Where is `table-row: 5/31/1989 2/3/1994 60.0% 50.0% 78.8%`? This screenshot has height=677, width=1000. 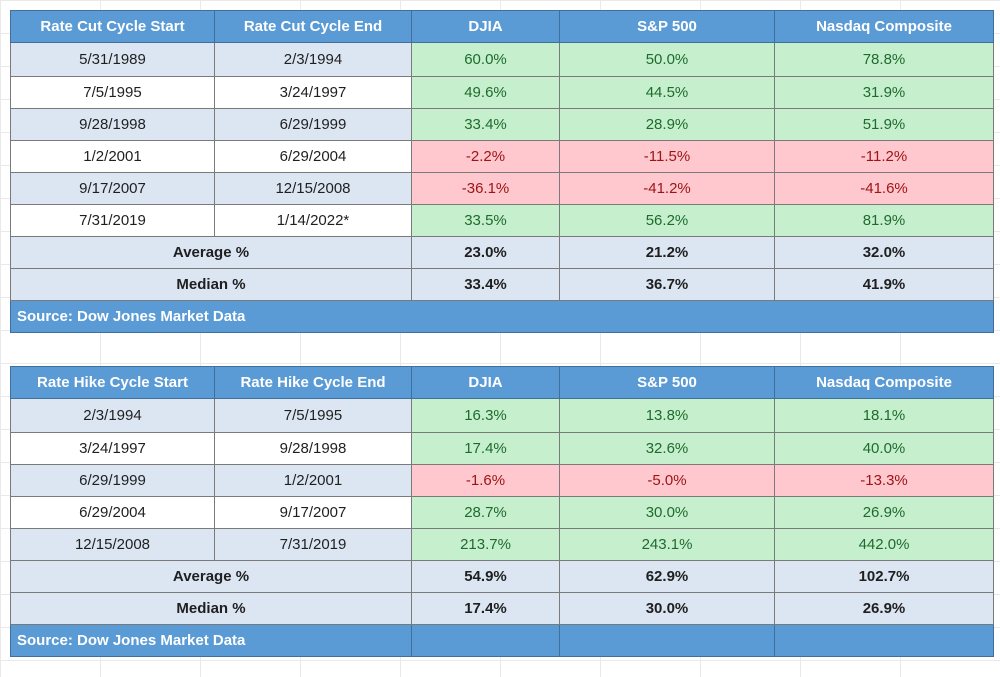
table-row: 5/31/1989 2/3/1994 60.0% 50.0% 78.8% is located at coordinates (502, 59).